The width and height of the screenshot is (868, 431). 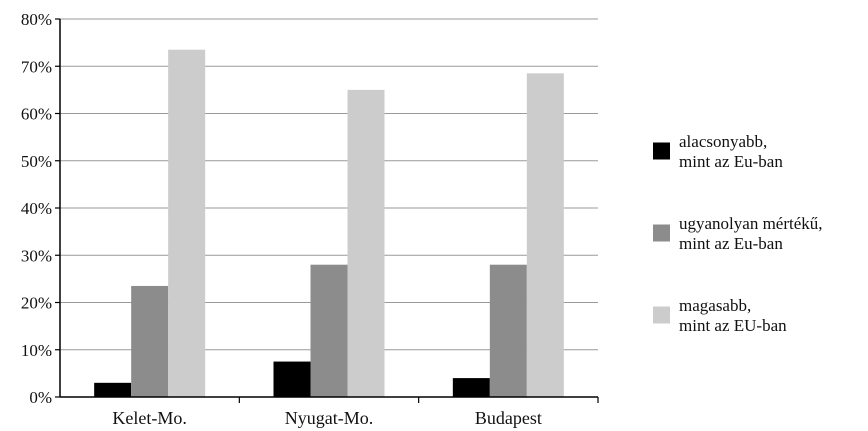 What do you see at coordinates (715, 305) in the screenshot?
I see `legend-label: magasabb,` at bounding box center [715, 305].